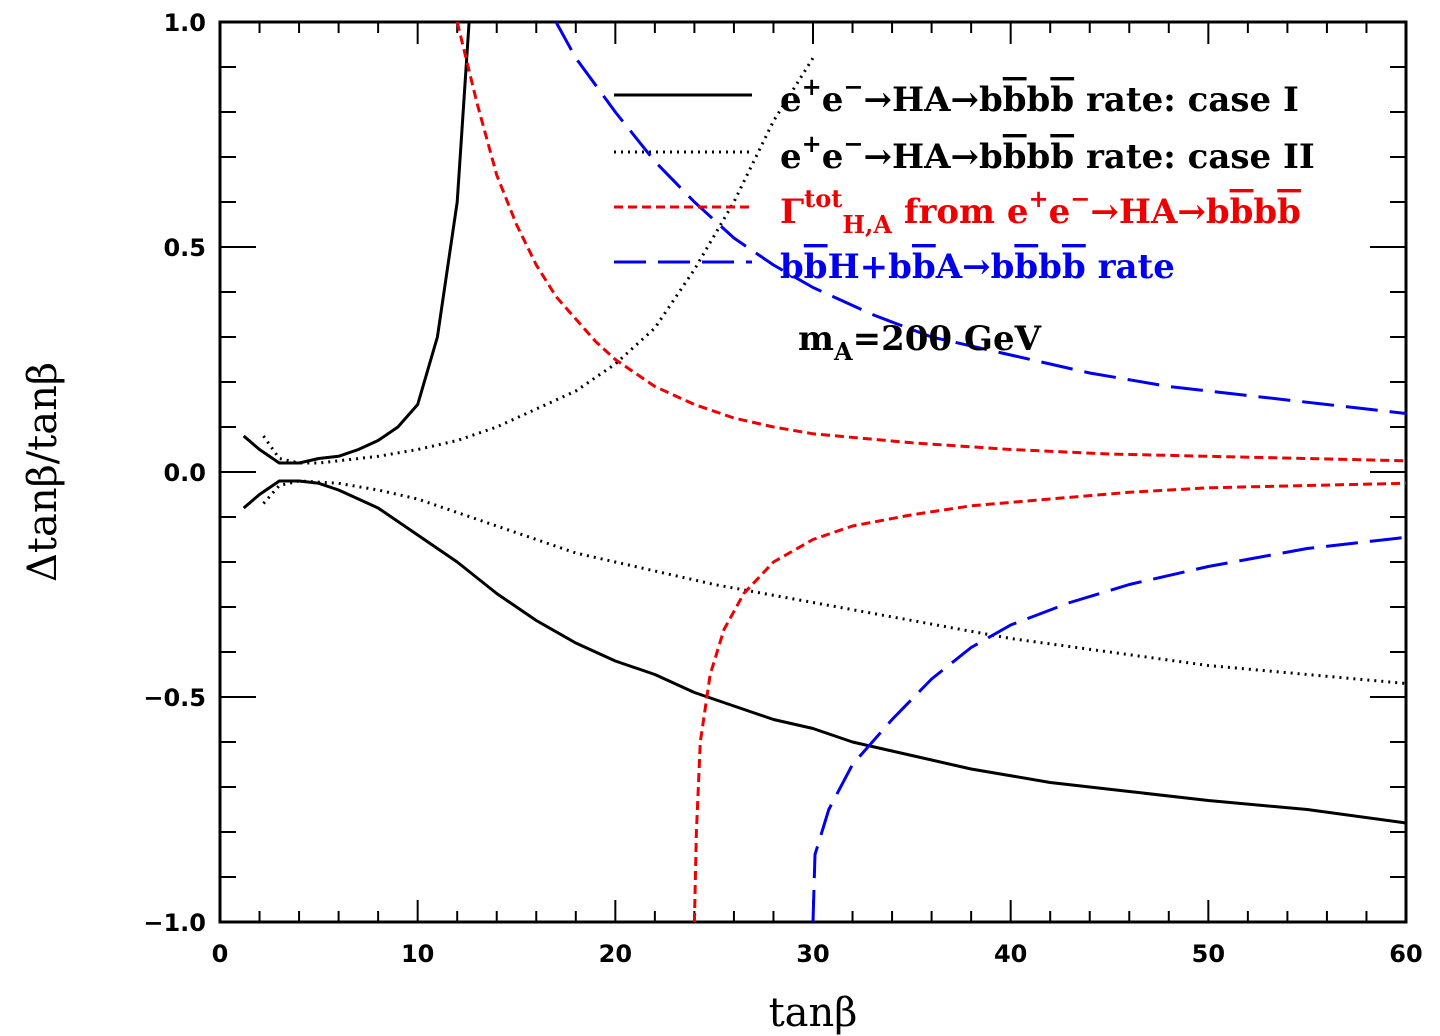 The width and height of the screenshot is (1440, 1036). What do you see at coordinates (792, 212) in the screenshot?
I see `legend-text-part: Γ` at bounding box center [792, 212].